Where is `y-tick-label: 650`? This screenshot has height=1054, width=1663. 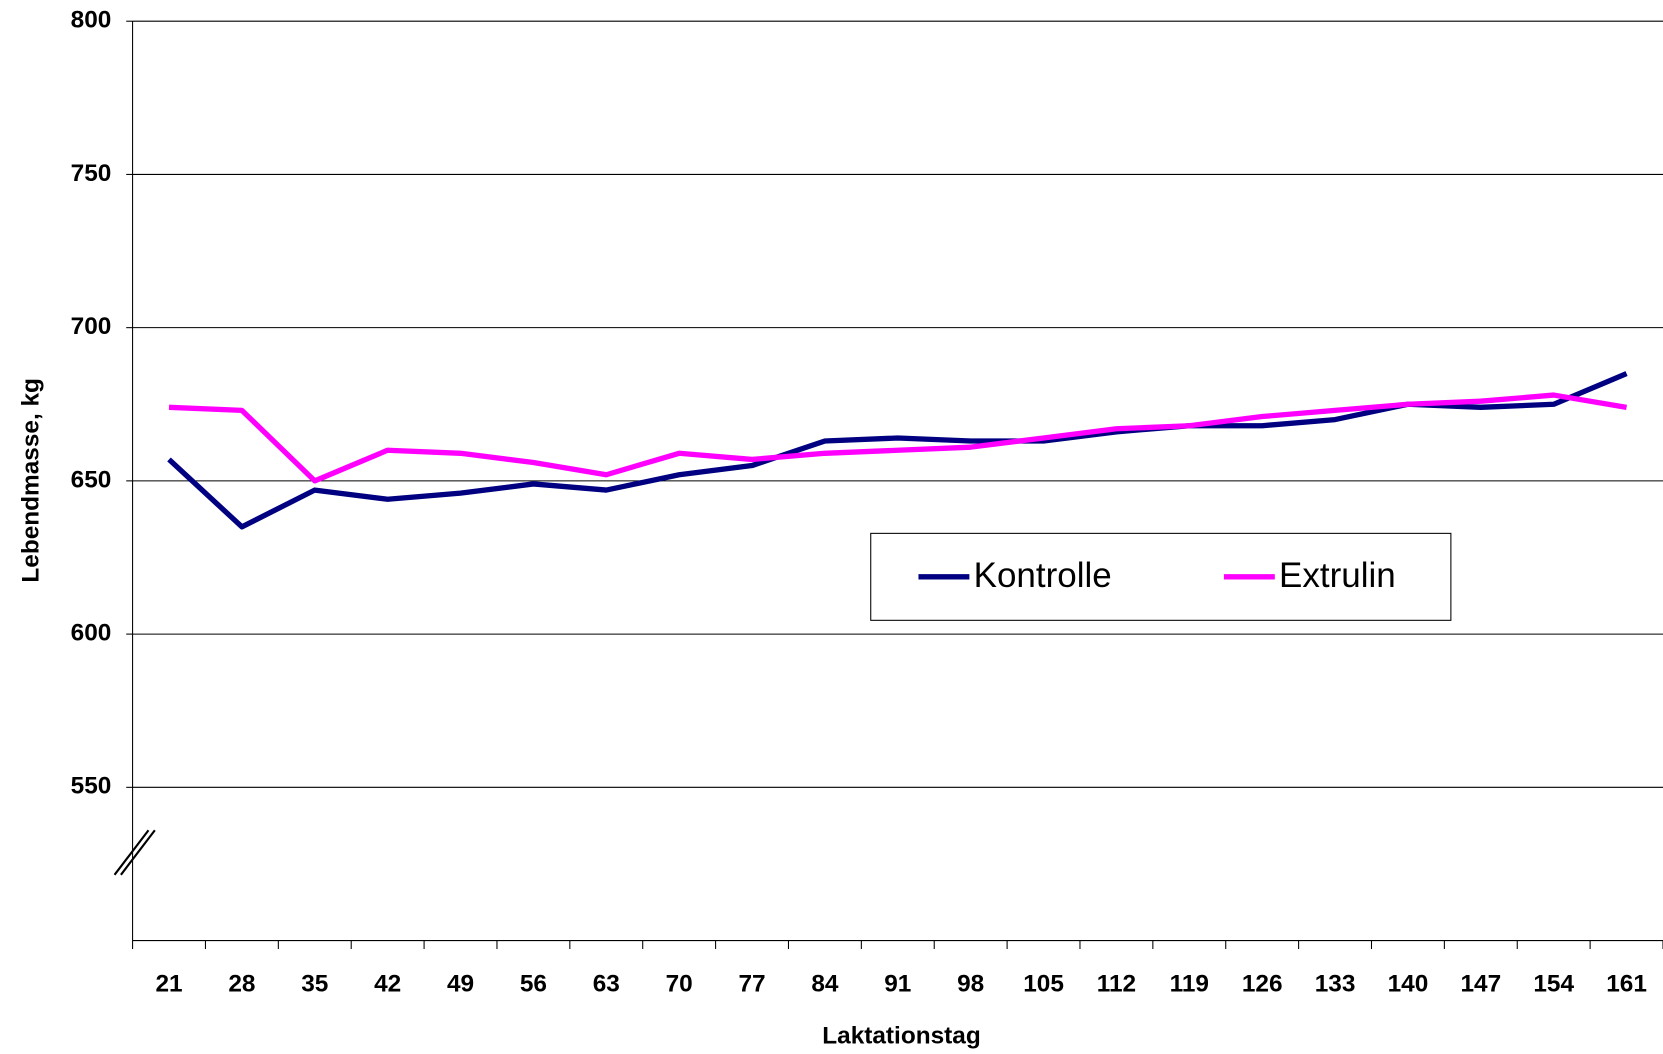
y-tick-label: 650 is located at coordinates (91, 479).